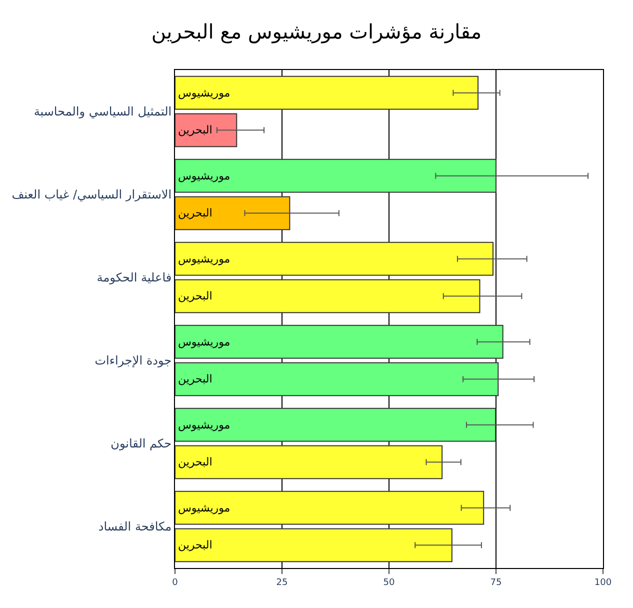  Describe the element at coordinates (316, 31) in the screenshot. I see `chart-title: مقارنة مؤشرات موريشيوس مع البحرين` at that location.